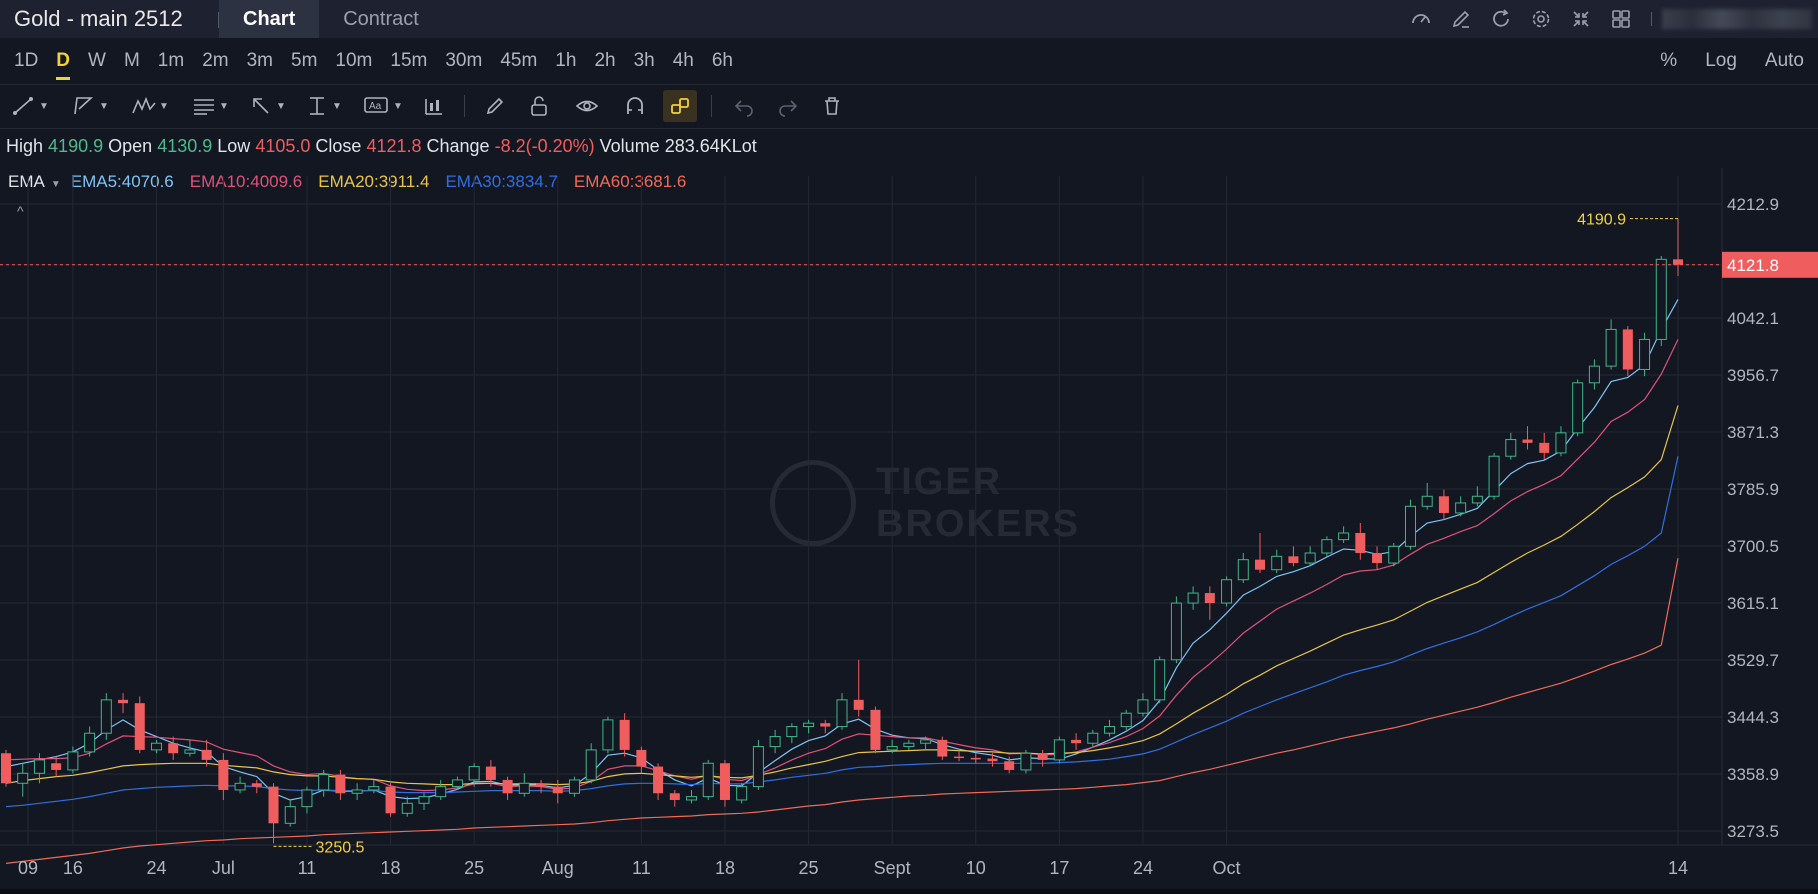  I want to click on period-3h: 3h, so click(644, 60).